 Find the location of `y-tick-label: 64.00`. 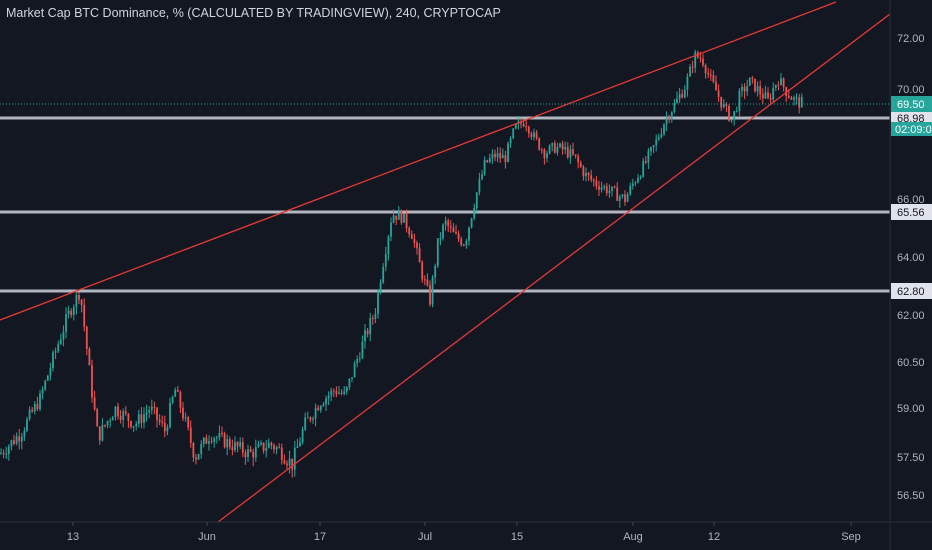

y-tick-label: 64.00 is located at coordinates (911, 258).